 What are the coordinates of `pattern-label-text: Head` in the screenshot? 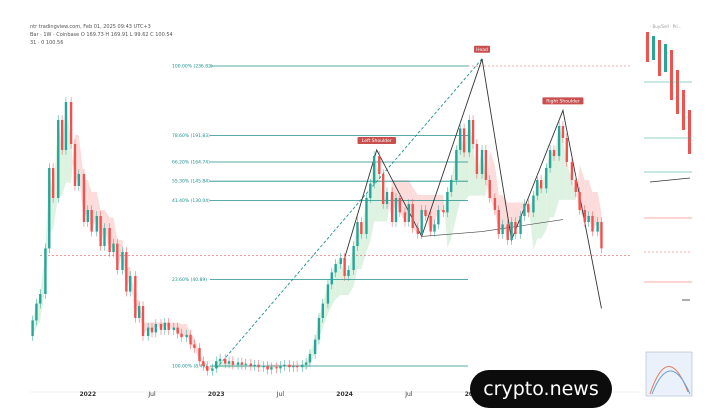 It's located at (482, 50).